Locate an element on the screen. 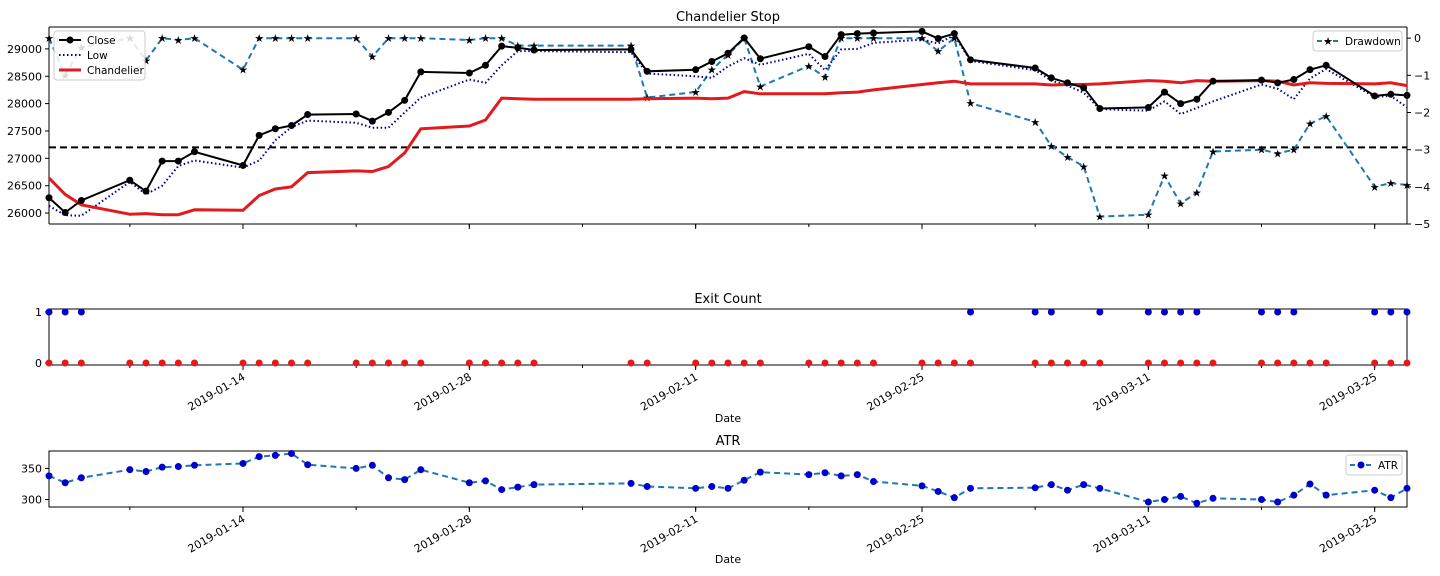 The image size is (1440, 576). x-tick-label: 2019-01-14 is located at coordinates (217, 391).